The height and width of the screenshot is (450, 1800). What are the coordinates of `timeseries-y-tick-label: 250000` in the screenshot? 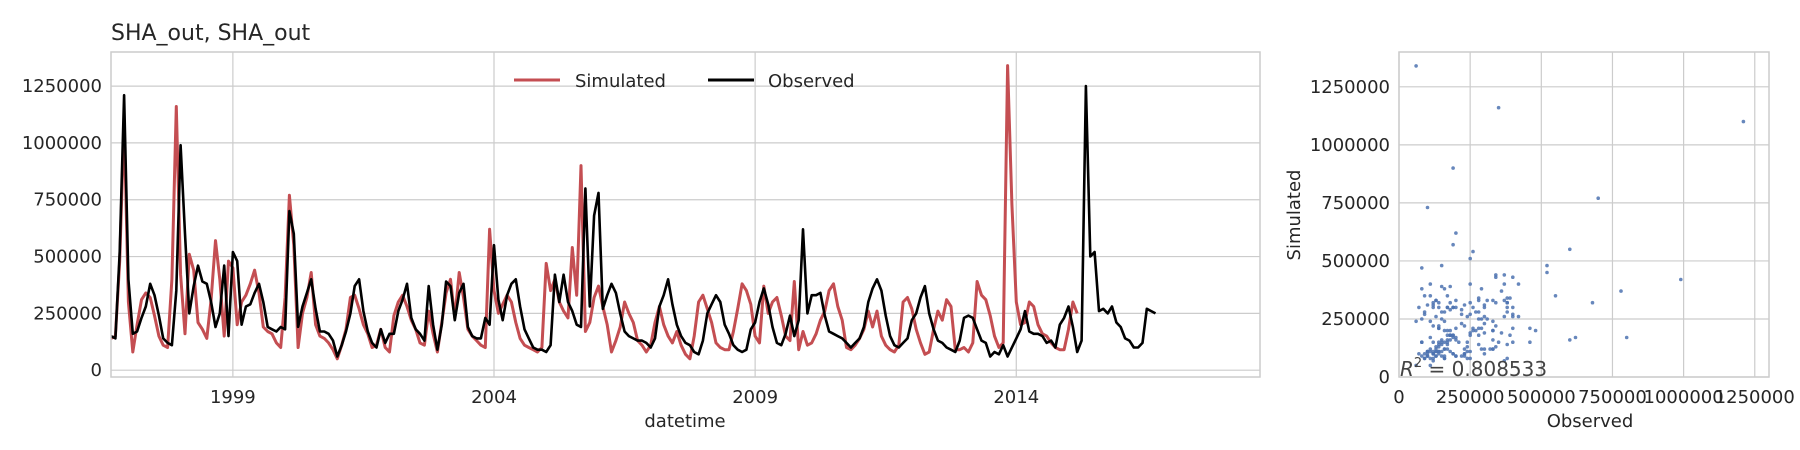 It's located at (67, 313).